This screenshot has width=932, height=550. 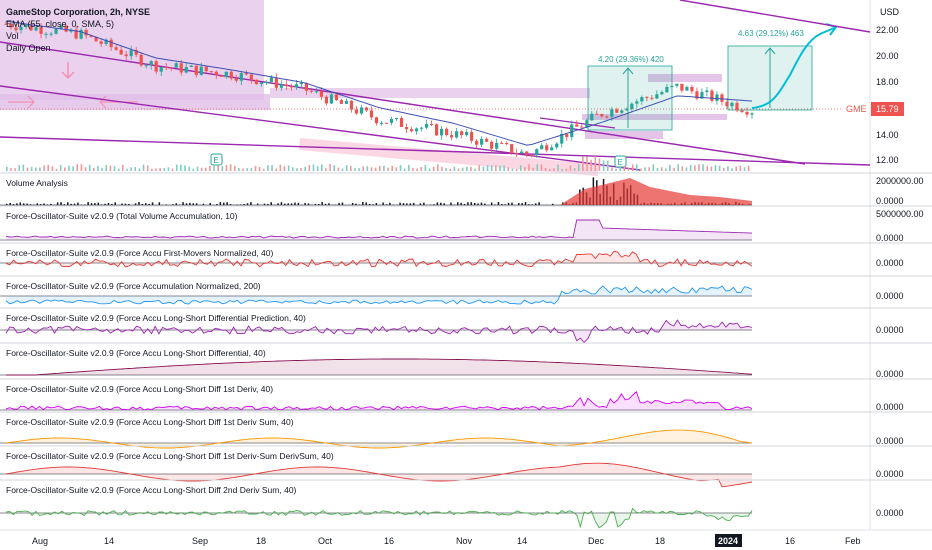 I want to click on trendline-lower, so click(x=435, y=151).